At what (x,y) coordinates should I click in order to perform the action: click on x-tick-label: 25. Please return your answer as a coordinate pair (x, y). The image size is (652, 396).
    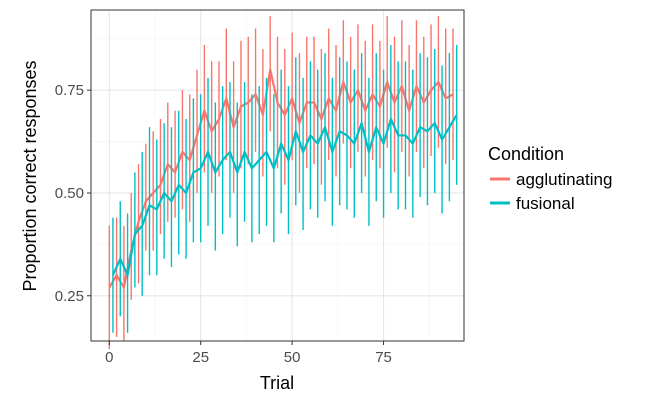
    Looking at the image, I should click on (200, 357).